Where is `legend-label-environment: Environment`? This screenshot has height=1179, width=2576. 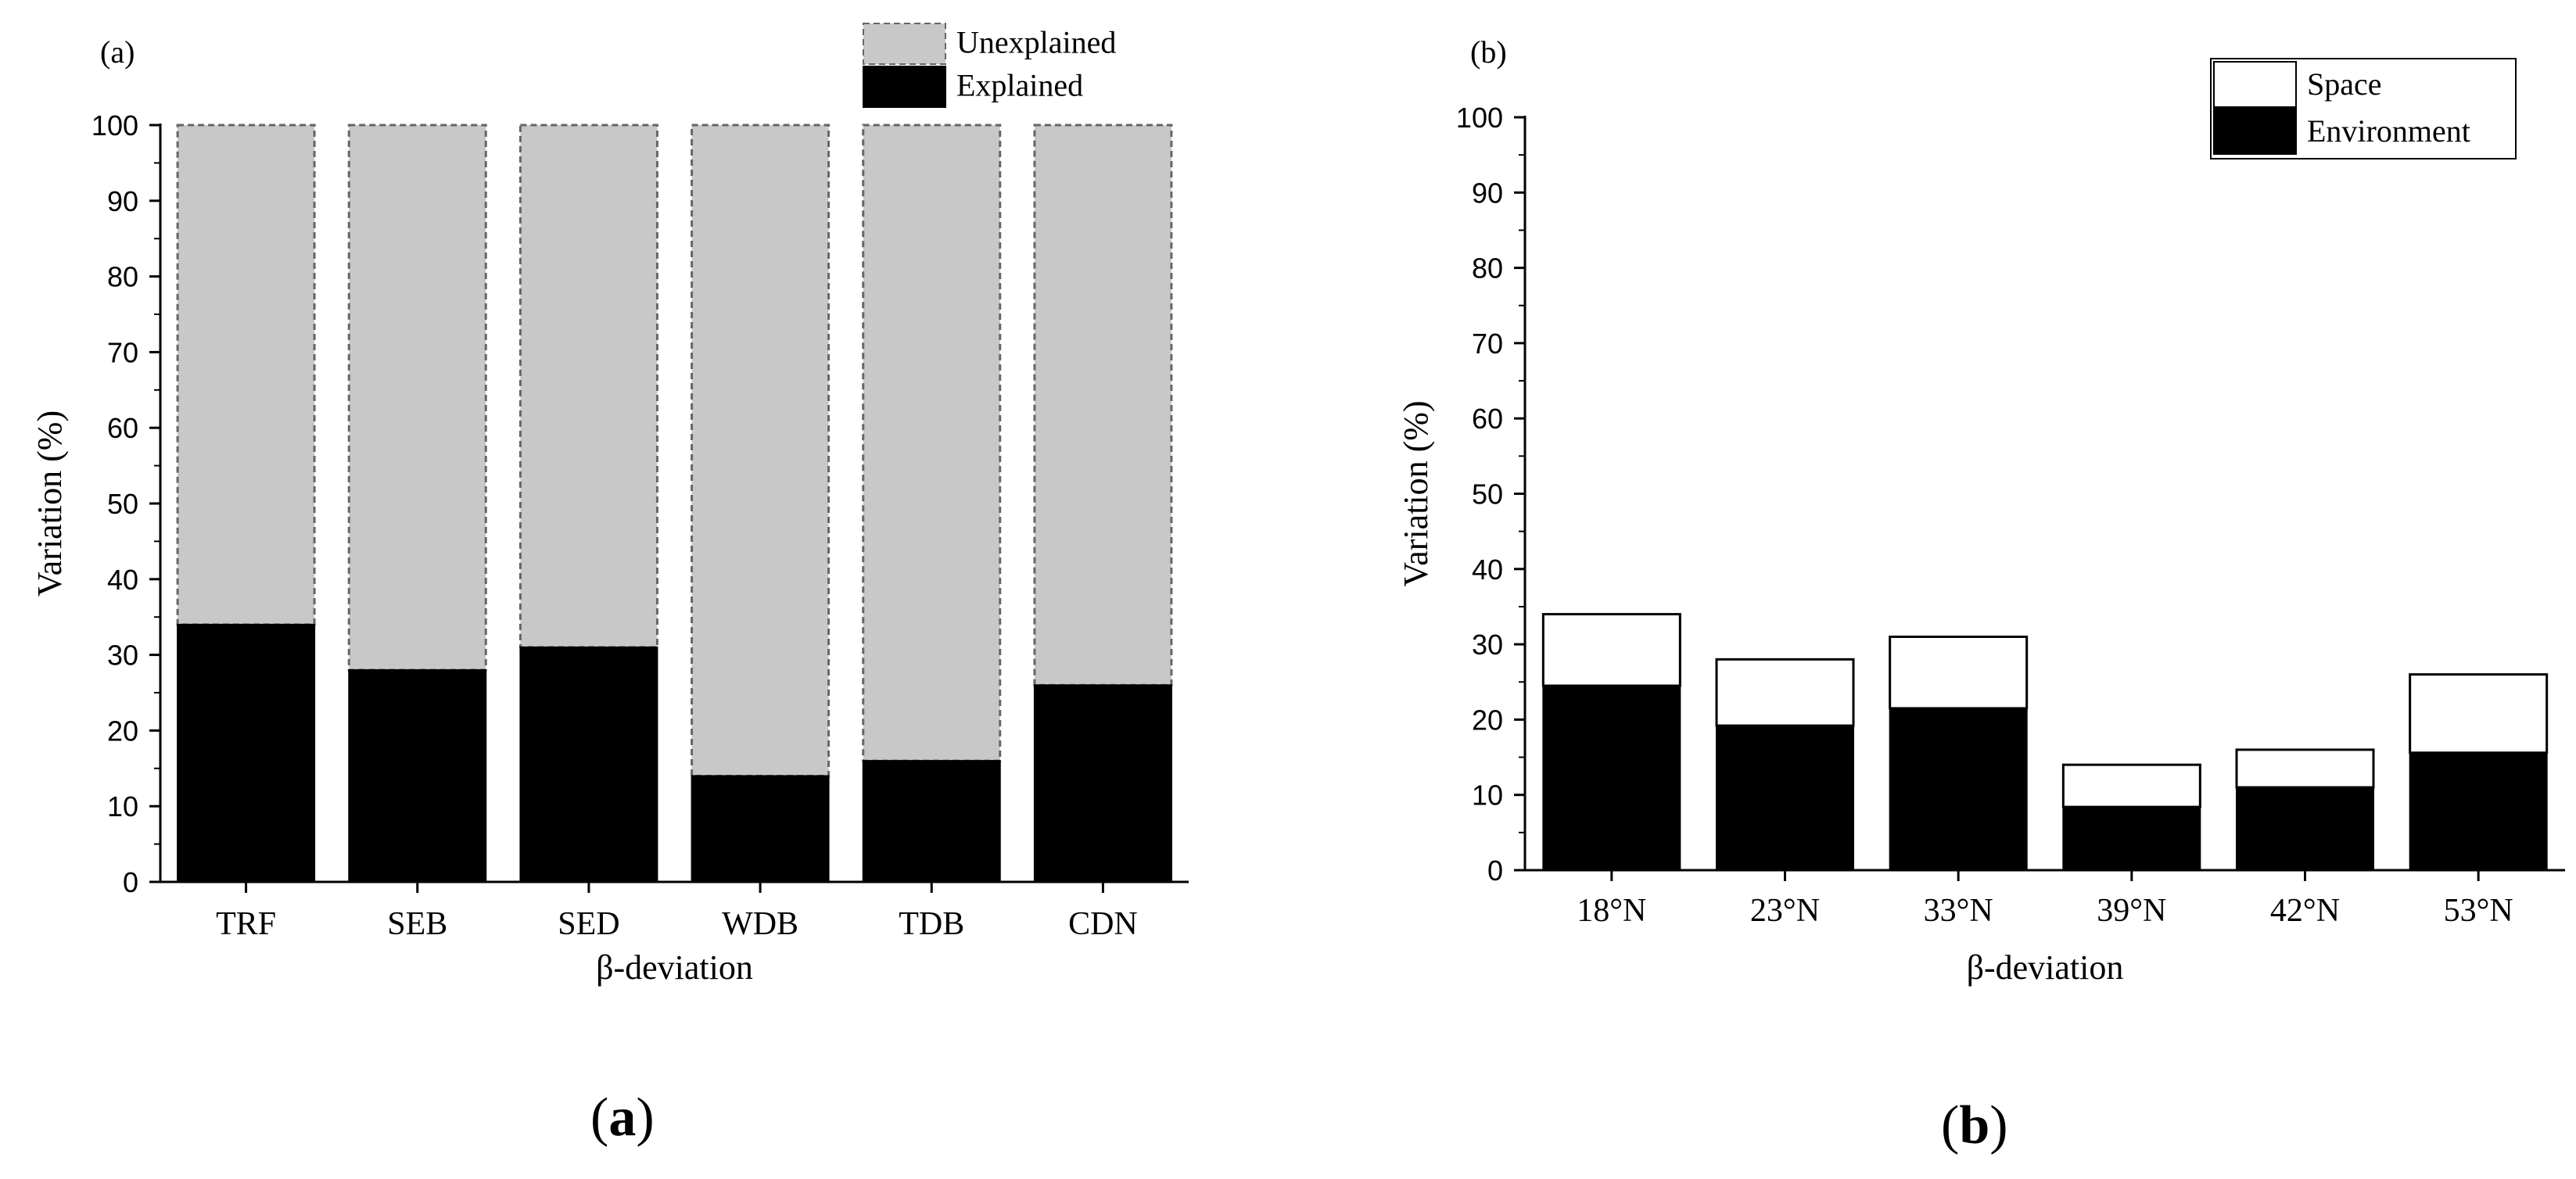 legend-label-environment: Environment is located at coordinates (2388, 131).